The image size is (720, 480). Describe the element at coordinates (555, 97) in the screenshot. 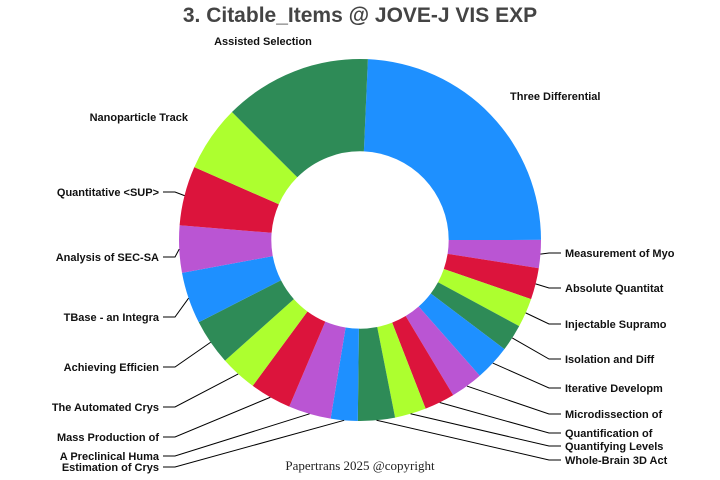

I see `slice-label: Three Differential` at that location.